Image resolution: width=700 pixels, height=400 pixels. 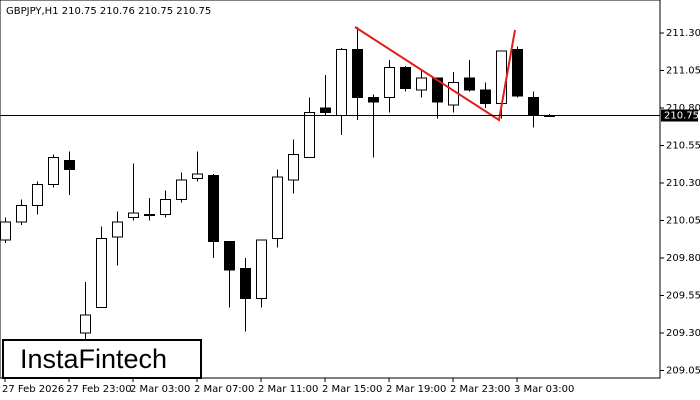 I want to click on chart-title: GBPJPY,H1 210.75 210.76 210.75 210.75, so click(x=108, y=11).